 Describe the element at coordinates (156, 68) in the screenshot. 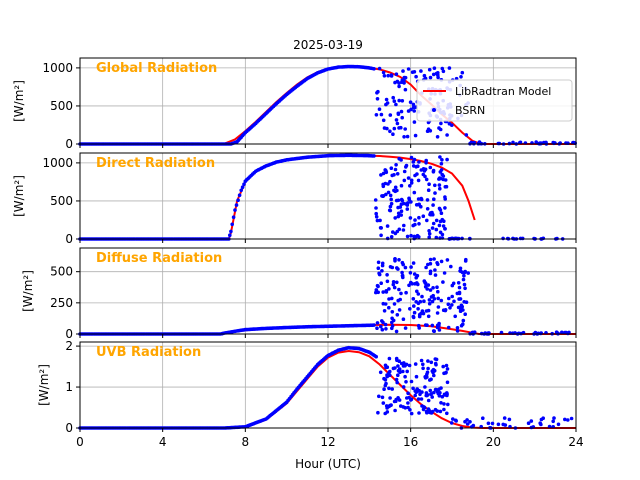

I see `panel-title: Global Radiation` at that location.